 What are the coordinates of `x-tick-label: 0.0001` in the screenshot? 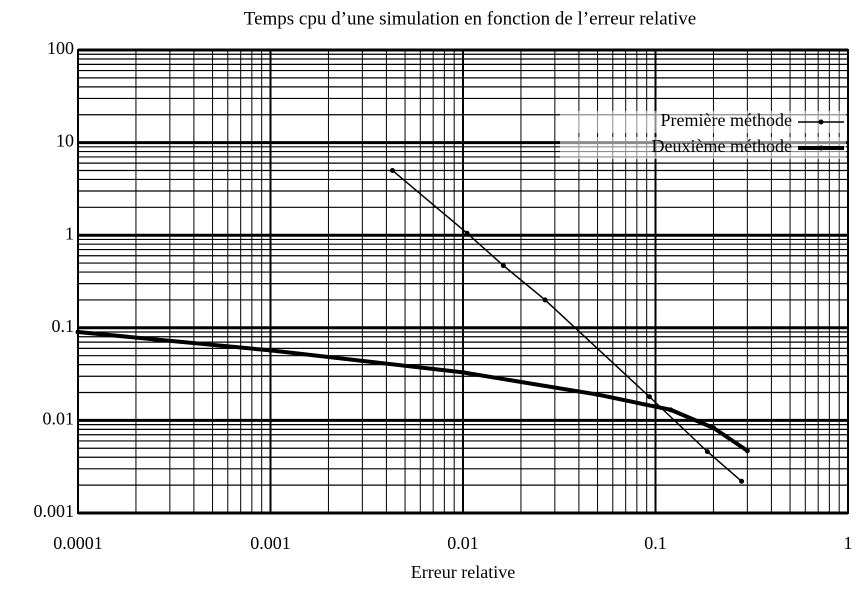 It's located at (78, 543).